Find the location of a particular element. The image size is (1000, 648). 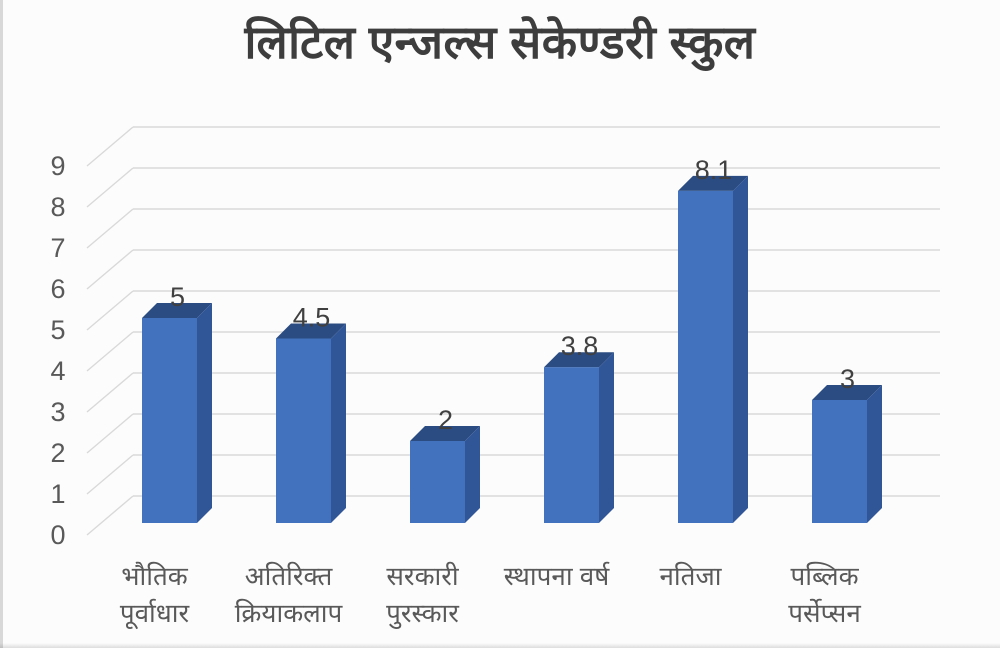

y-axis-tick-label: 3 is located at coordinates (57, 412).